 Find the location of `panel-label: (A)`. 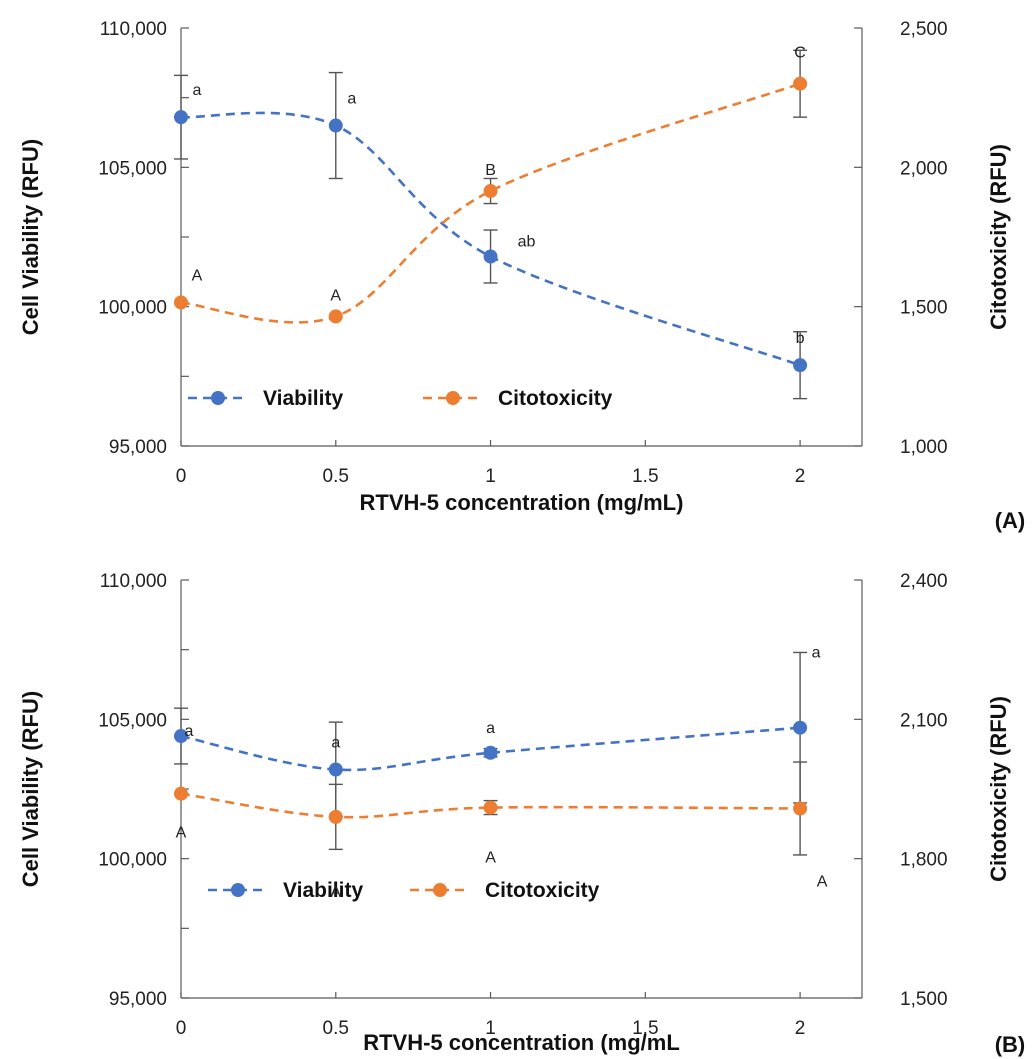

panel-label: (A) is located at coordinates (1010, 520).